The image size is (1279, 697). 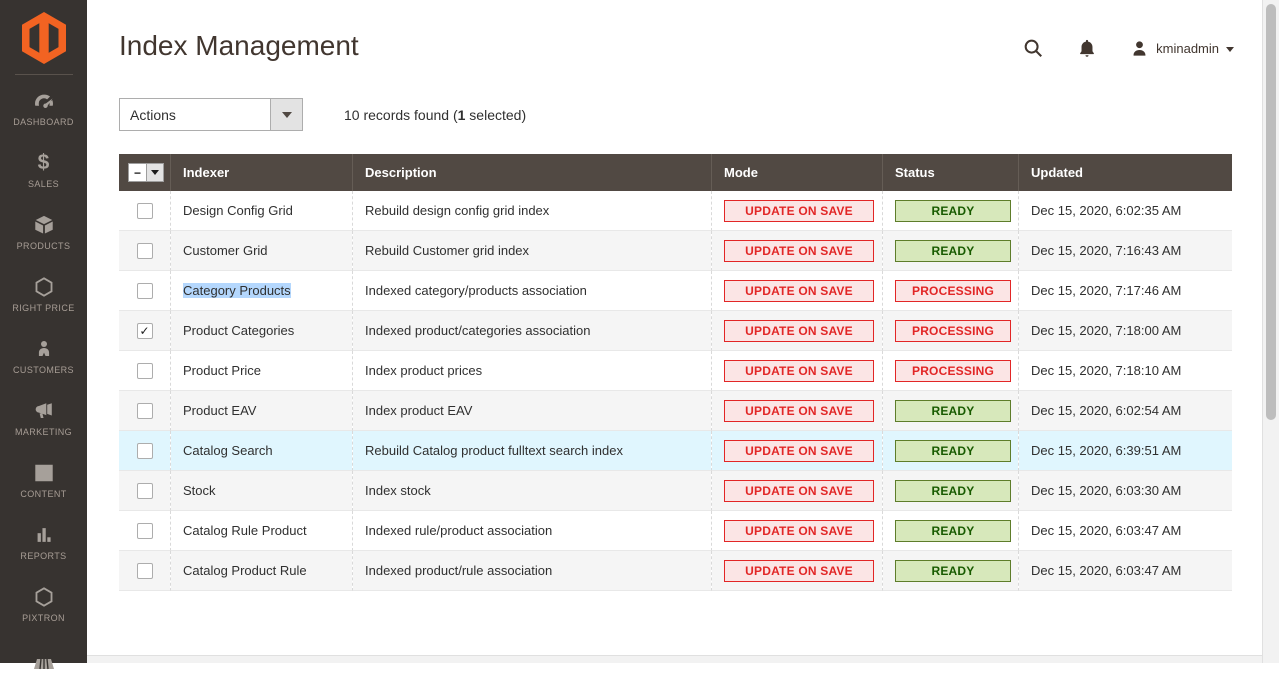 I want to click on cell-description: Indexed product/categories association, so click(x=531, y=331).